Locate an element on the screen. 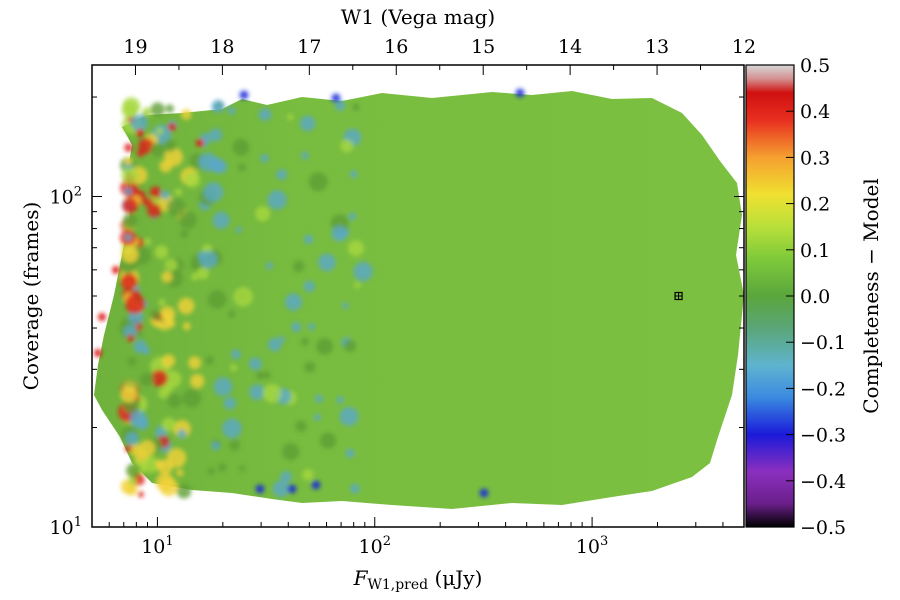 The image size is (900, 600). top-axis-title: W1 (Vega mag) is located at coordinates (418, 17).